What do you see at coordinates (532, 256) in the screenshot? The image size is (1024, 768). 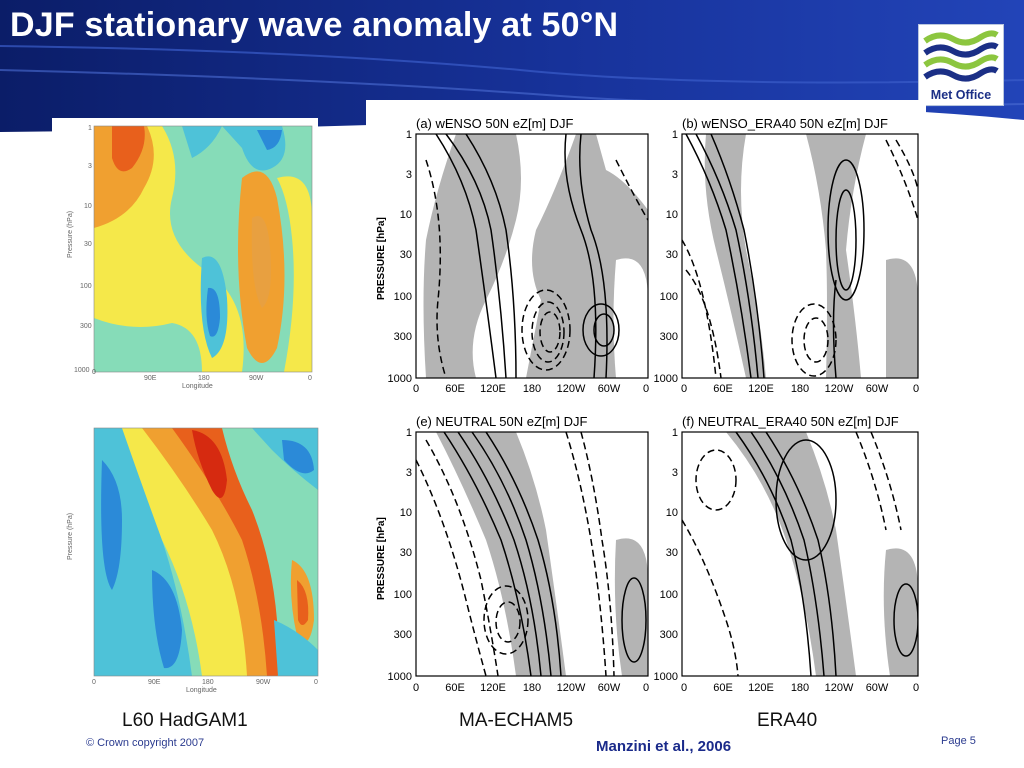 I see `panel-a-contours` at bounding box center [532, 256].